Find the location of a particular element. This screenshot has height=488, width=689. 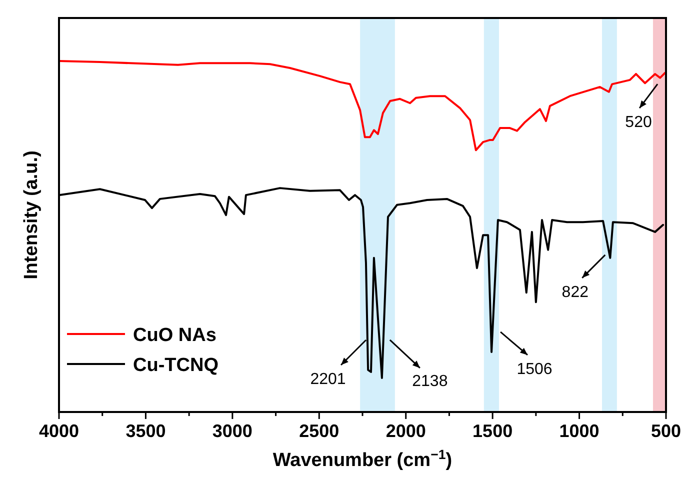

annotation: 2201 is located at coordinates (328, 379).